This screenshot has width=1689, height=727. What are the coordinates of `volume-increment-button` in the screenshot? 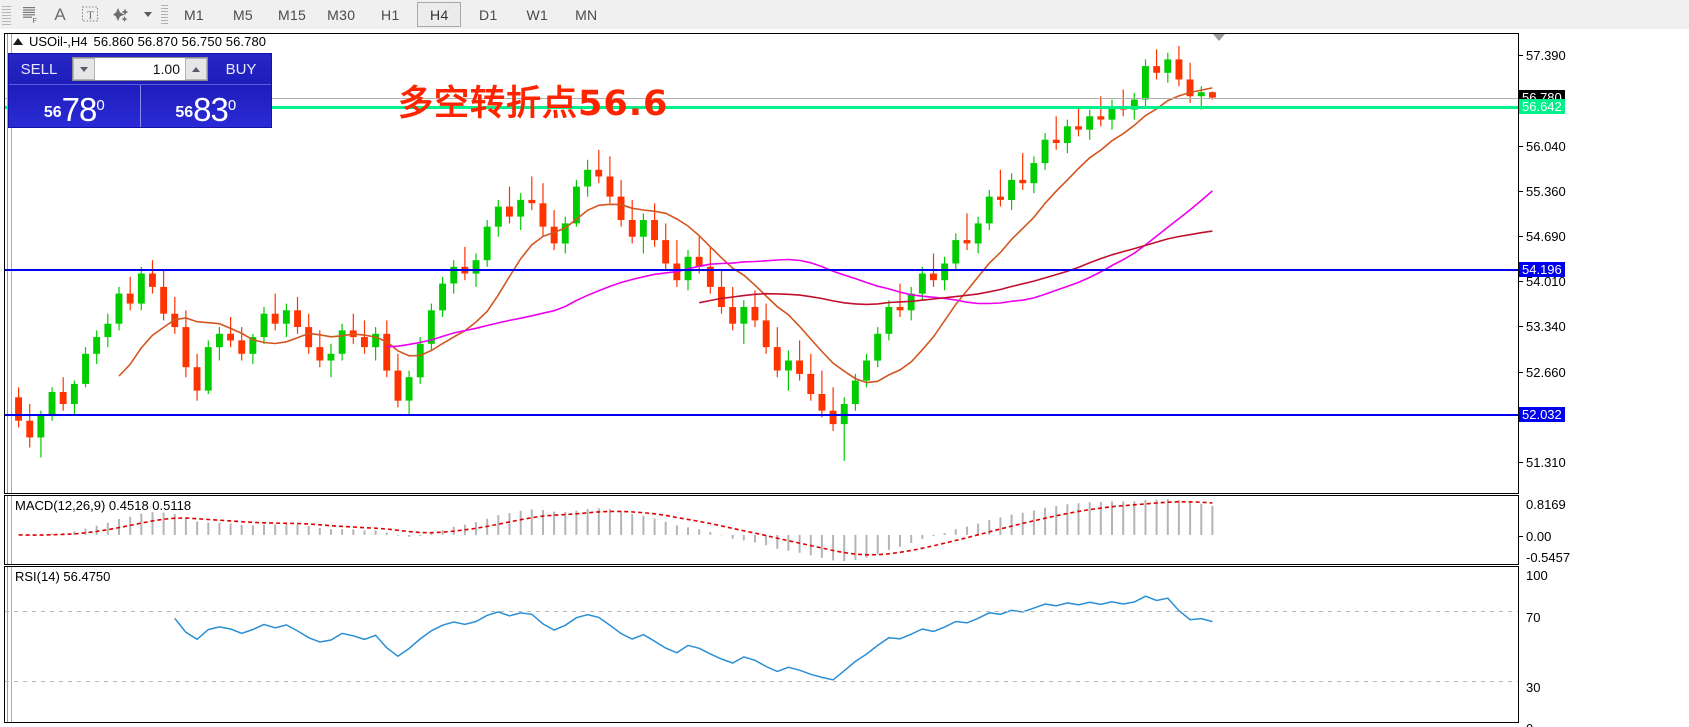 It's located at (196, 69).